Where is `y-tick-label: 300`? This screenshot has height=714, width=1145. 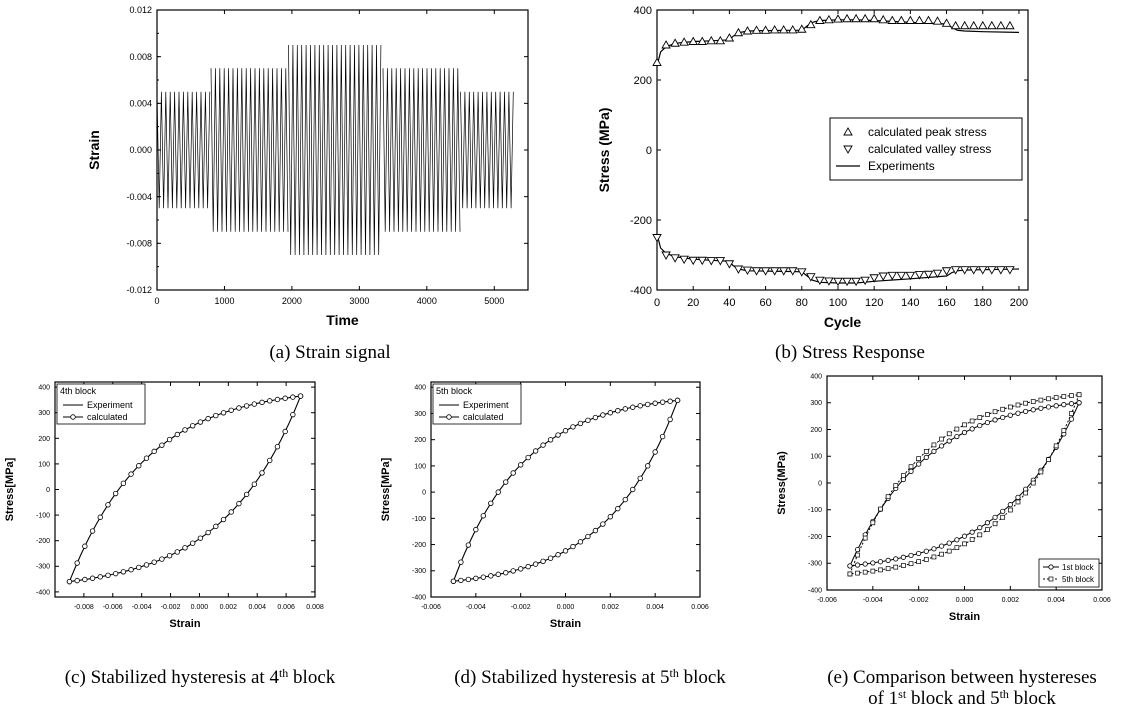
y-tick-label: 300 is located at coordinates (816, 403).